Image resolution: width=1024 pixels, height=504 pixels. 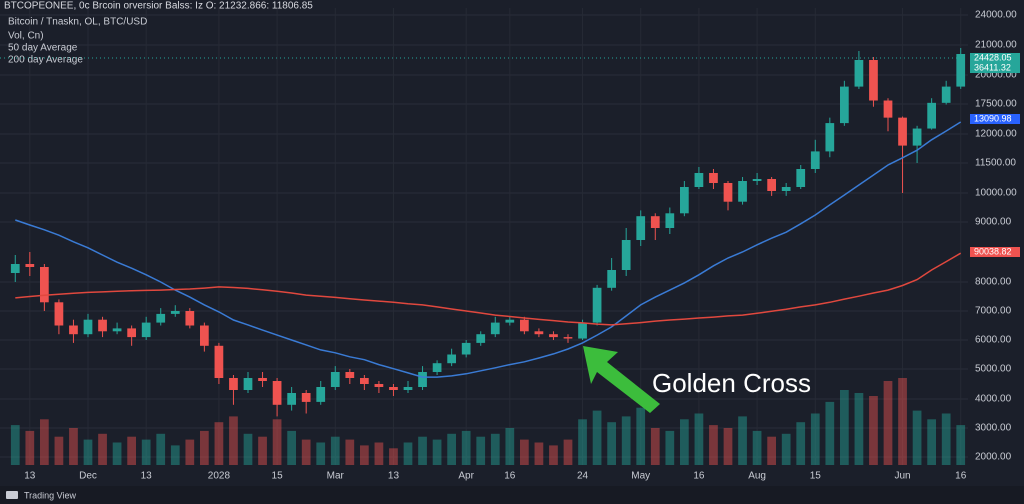 I want to click on price-badge-label: 36411.32, so click(x=992, y=67).